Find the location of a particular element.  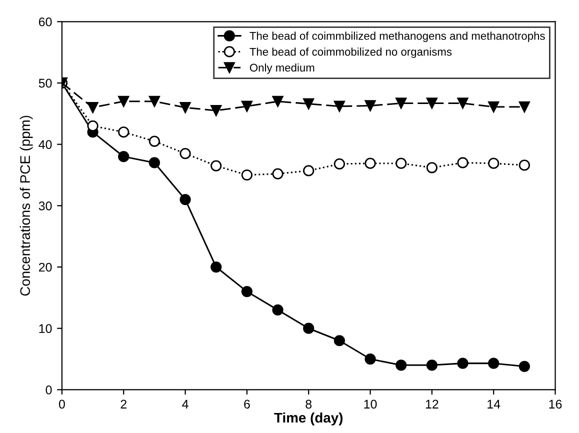

legend-label: Only medium is located at coordinates (282, 68).